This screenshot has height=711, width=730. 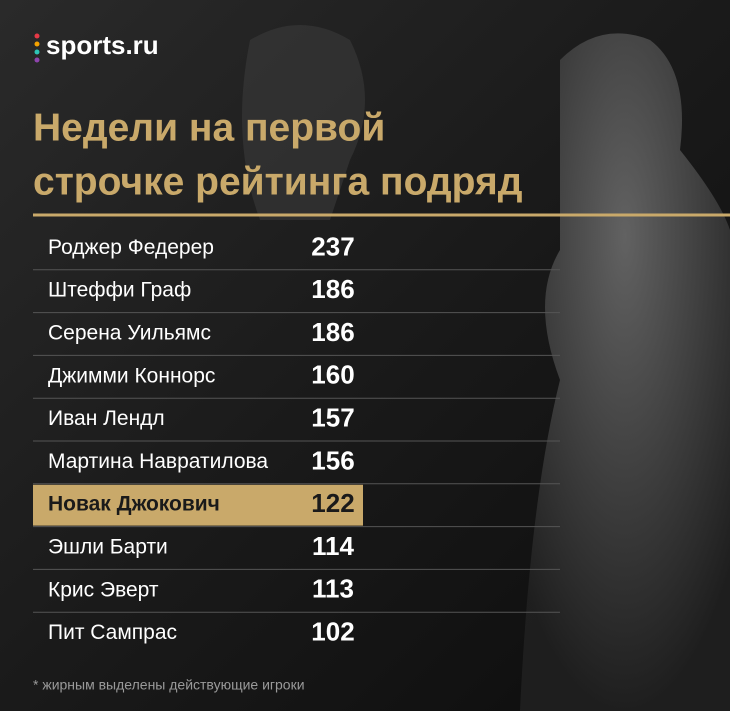 What do you see at coordinates (158, 461) in the screenshot?
I see `player-name: Мартина Навратилова` at bounding box center [158, 461].